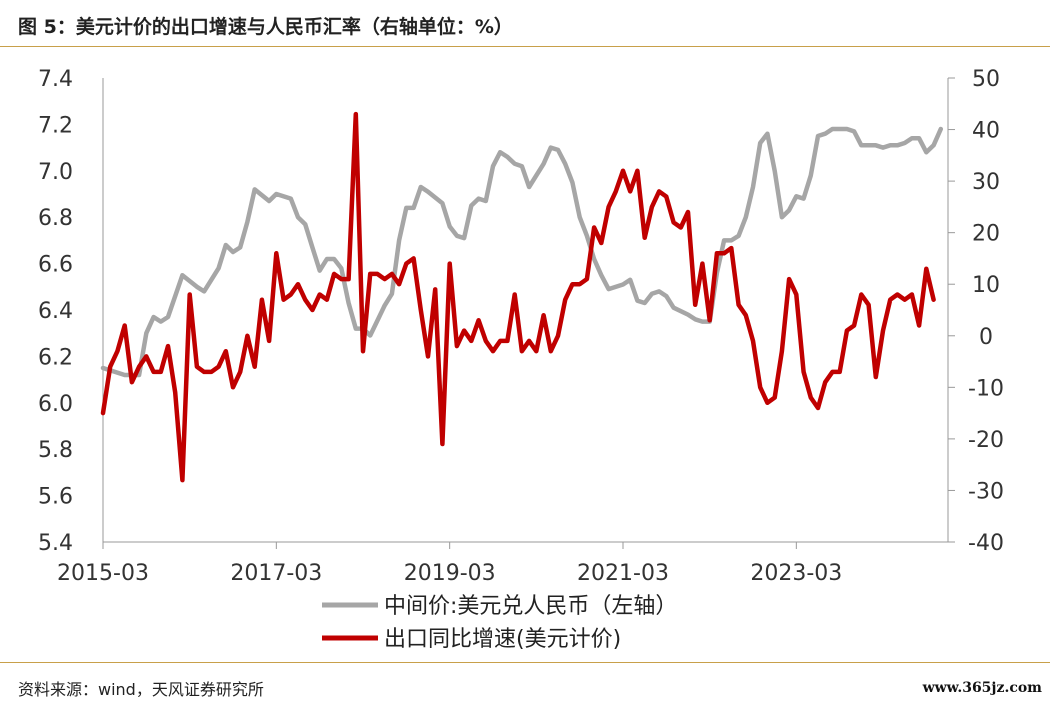 This screenshot has width=1050, height=706. I want to click on legend-label-export: 出口同比增速(美元计价), so click(502, 639).